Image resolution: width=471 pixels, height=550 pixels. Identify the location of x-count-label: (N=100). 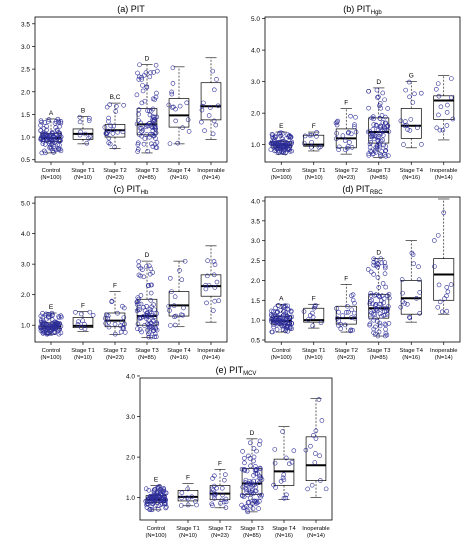
(281, 358).